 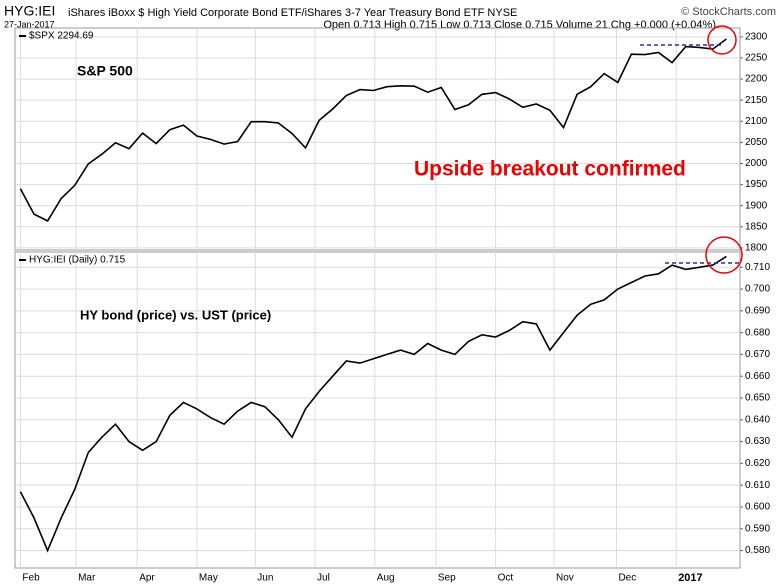 I want to click on x-tick-label: Nov, so click(x=565, y=578).